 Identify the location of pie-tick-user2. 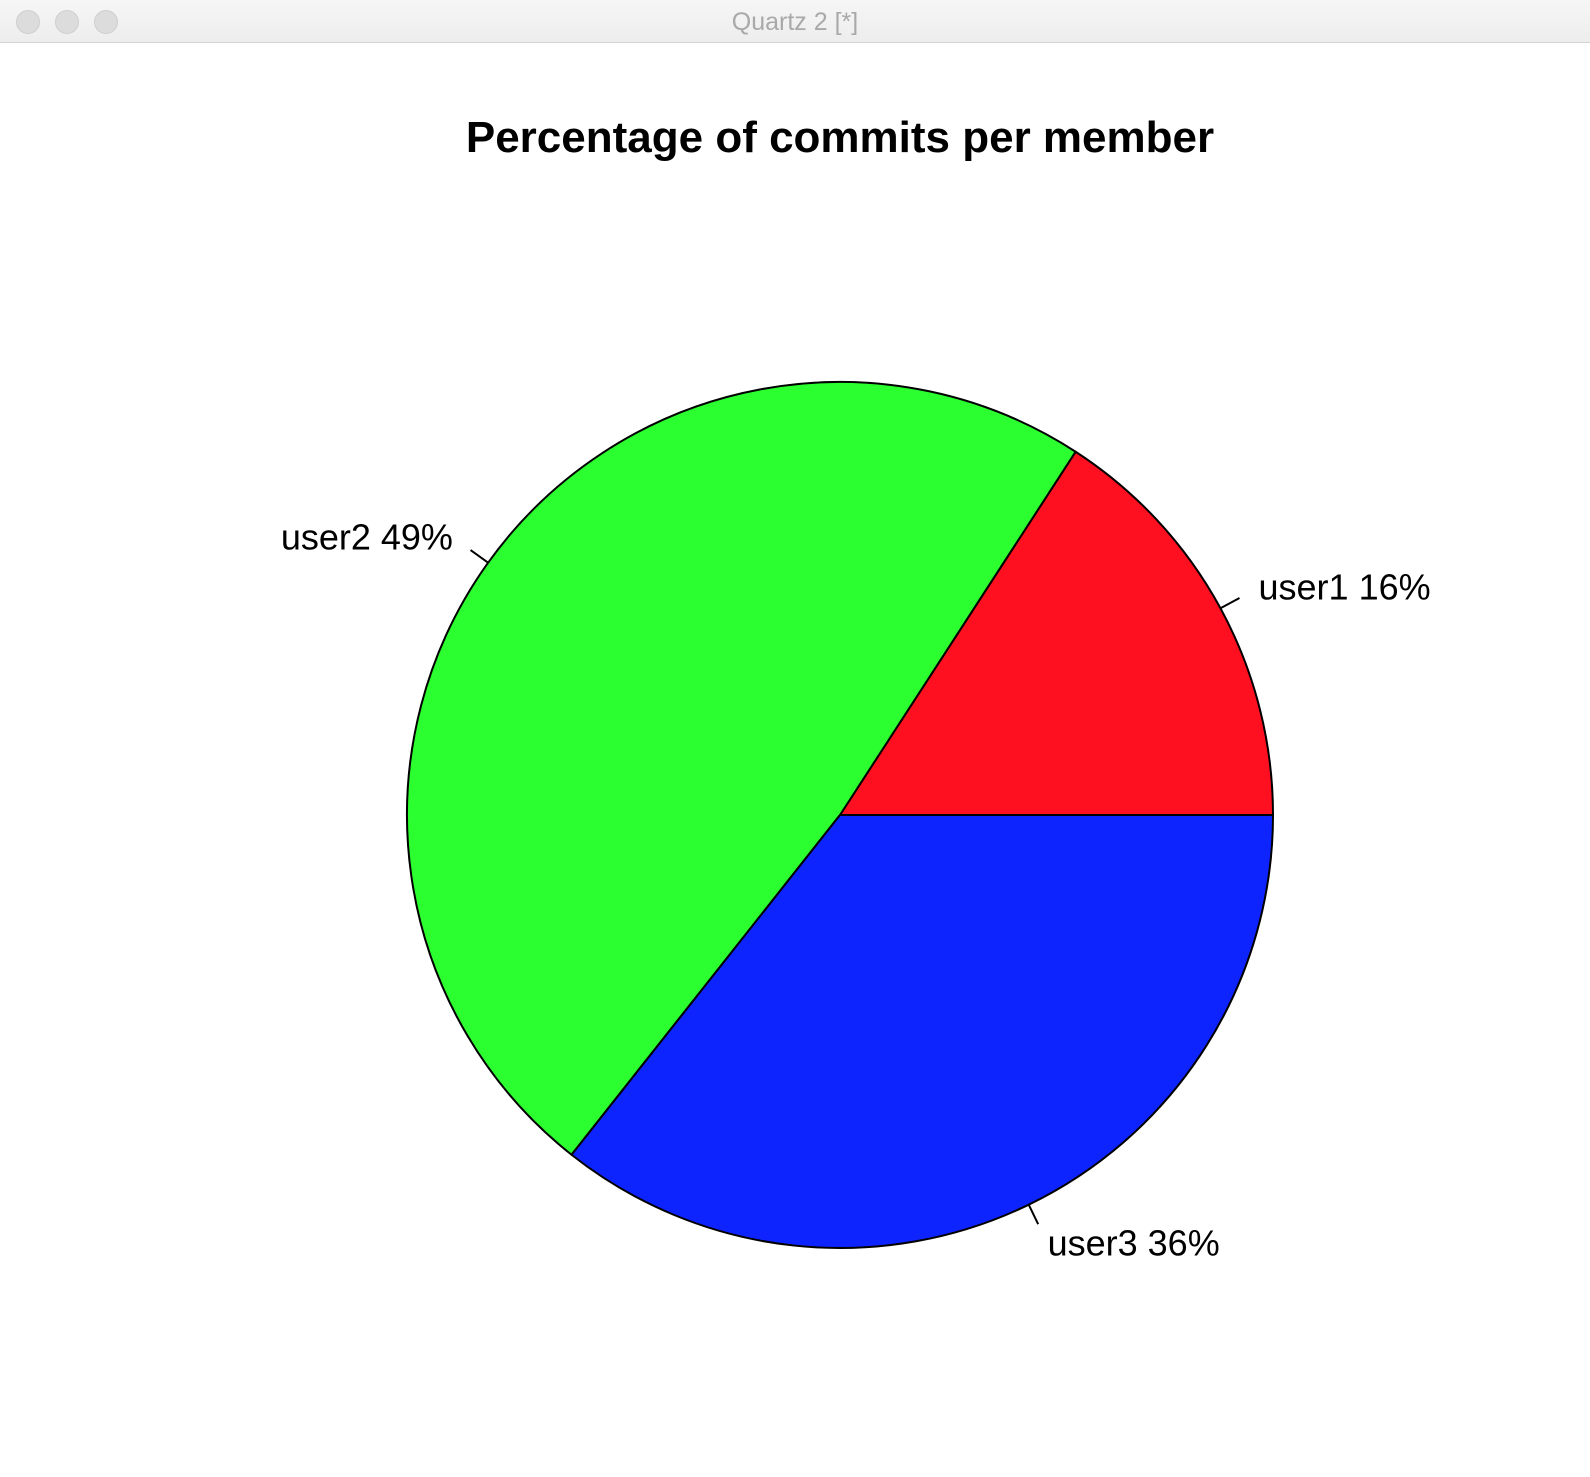
(479, 556).